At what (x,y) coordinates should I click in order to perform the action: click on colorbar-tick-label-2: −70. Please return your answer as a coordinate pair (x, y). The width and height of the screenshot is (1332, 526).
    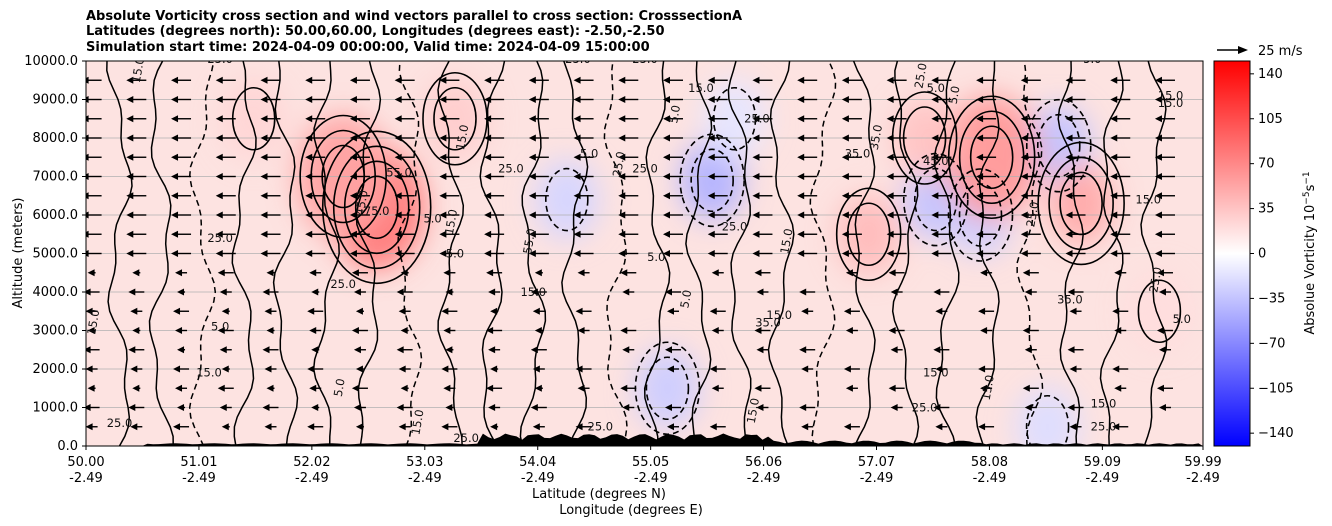
    Looking at the image, I should click on (1271, 343).